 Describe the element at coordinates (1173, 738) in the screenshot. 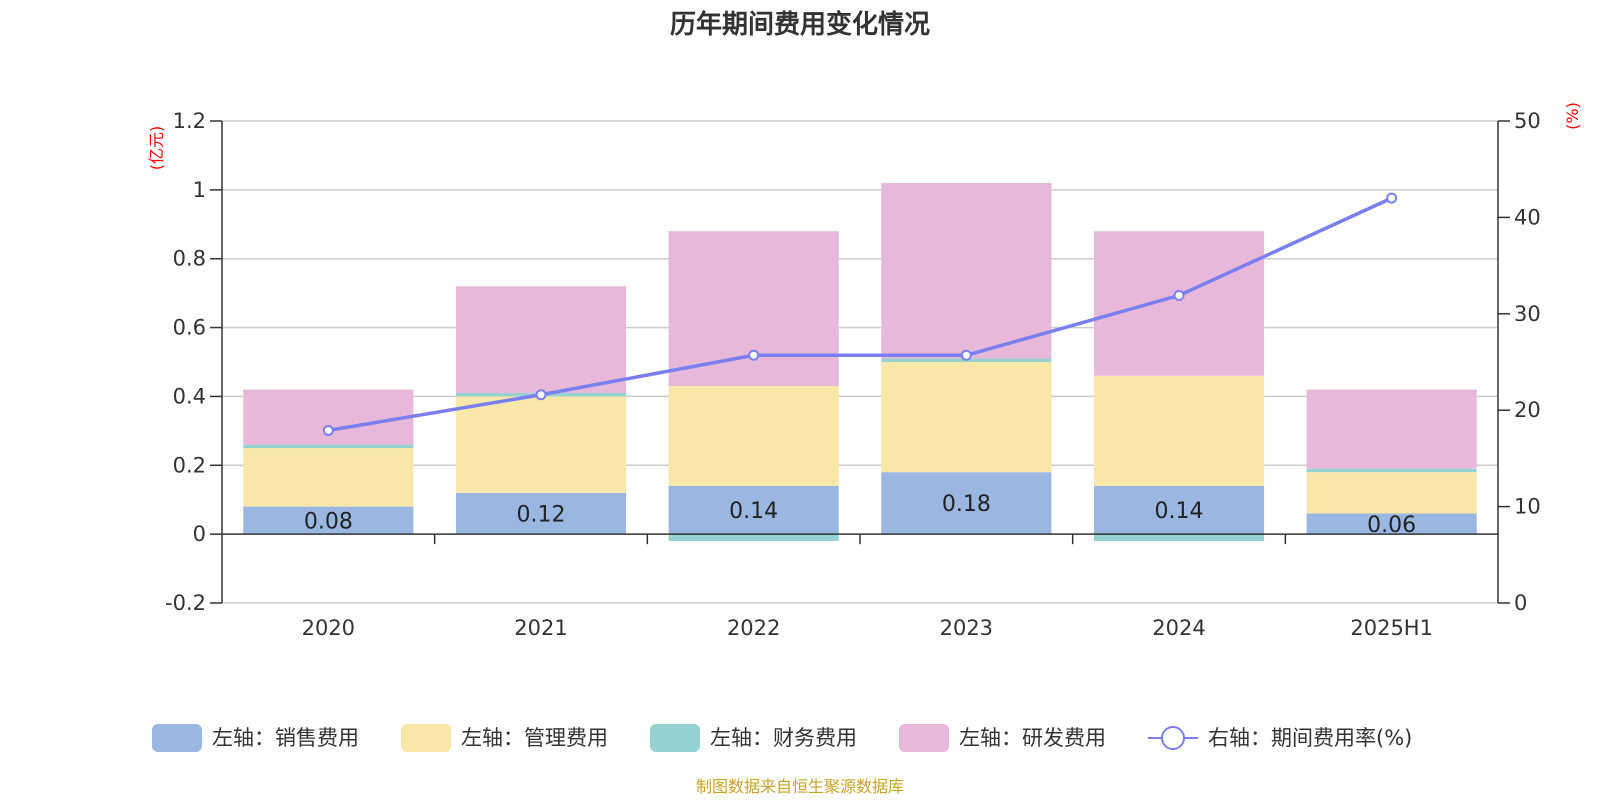

I see `legend-line-marker` at that location.